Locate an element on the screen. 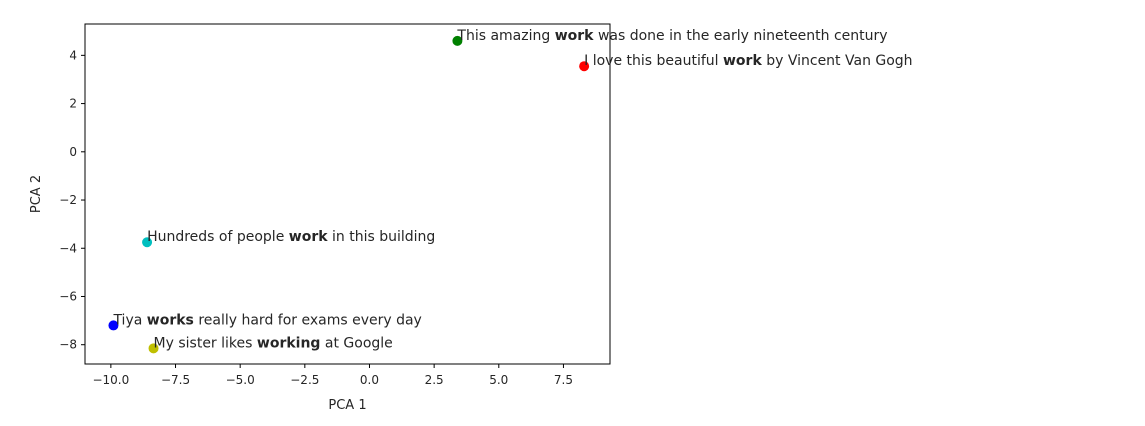  annotation-keyword: working is located at coordinates (289, 343).